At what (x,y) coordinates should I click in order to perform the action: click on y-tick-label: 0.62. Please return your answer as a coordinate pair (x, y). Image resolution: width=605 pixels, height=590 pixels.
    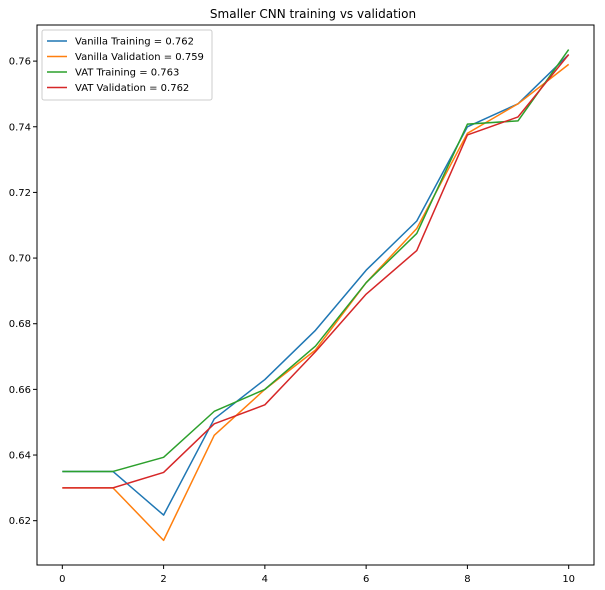
    Looking at the image, I should click on (20, 521).